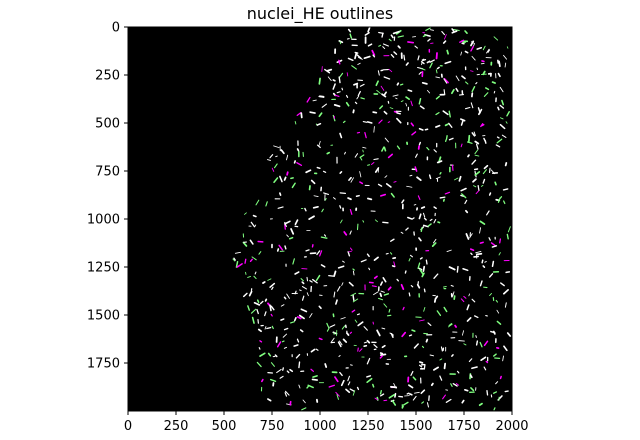  I want to click on x-tick-label: 2000, so click(511, 426).